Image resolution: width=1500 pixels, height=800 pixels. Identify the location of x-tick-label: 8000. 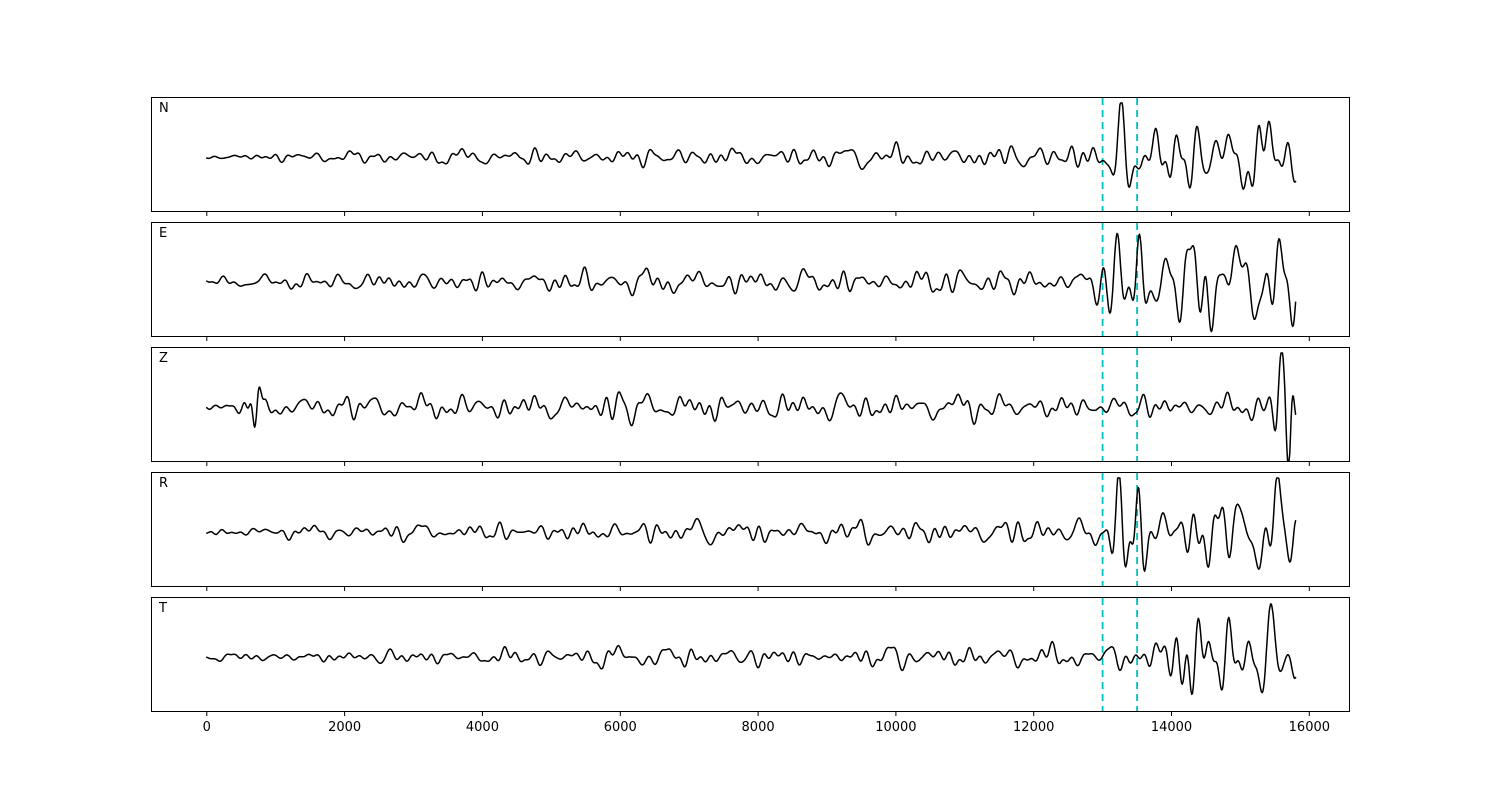
(758, 727).